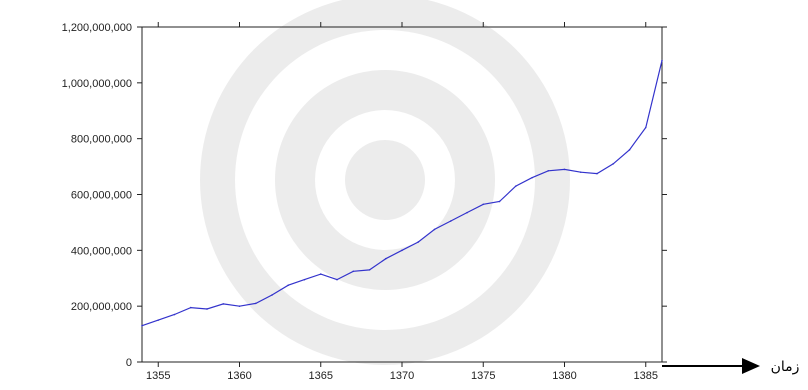 The height and width of the screenshot is (390, 808). Describe the element at coordinates (730, 366) in the screenshot. I see `x-axis-label-group: زمان` at that location.